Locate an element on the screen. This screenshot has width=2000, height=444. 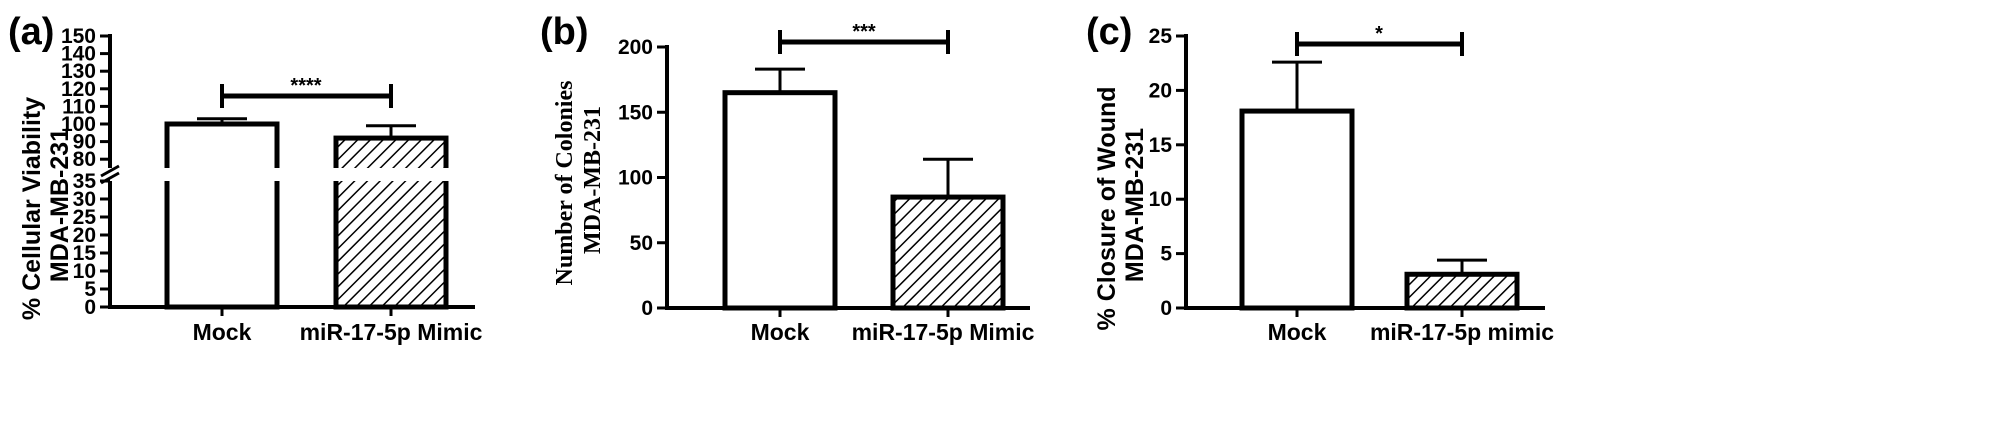
panel-a-y-tick-label-upper-4: 120 is located at coordinates (78, 89).